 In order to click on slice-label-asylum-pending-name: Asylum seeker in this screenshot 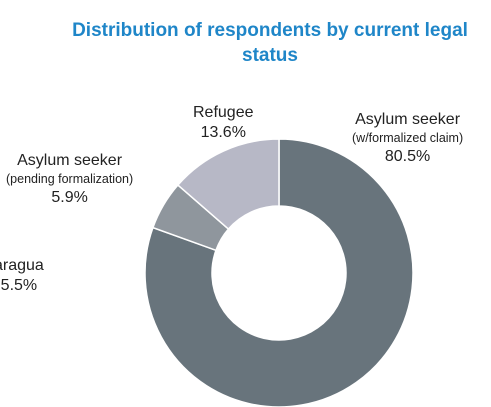, I will do `click(70, 160)`.